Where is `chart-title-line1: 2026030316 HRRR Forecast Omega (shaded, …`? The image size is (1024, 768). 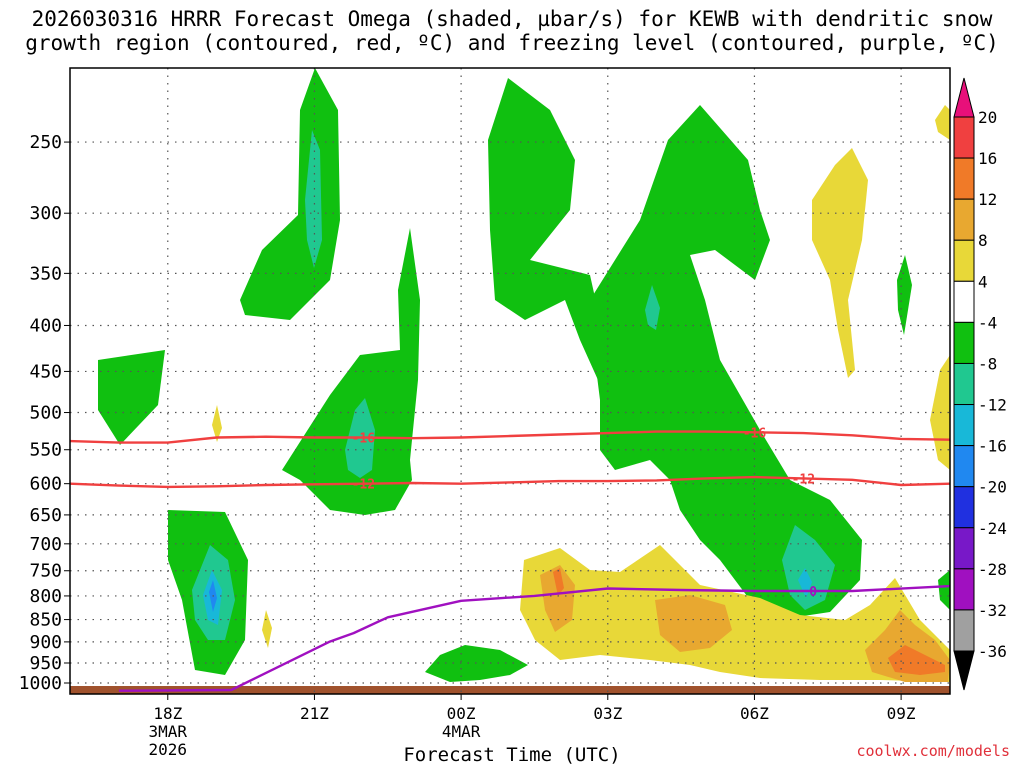
chart-title-line1: 2026030316 HRRR Forecast Omega (shaded, … is located at coordinates (512, 19).